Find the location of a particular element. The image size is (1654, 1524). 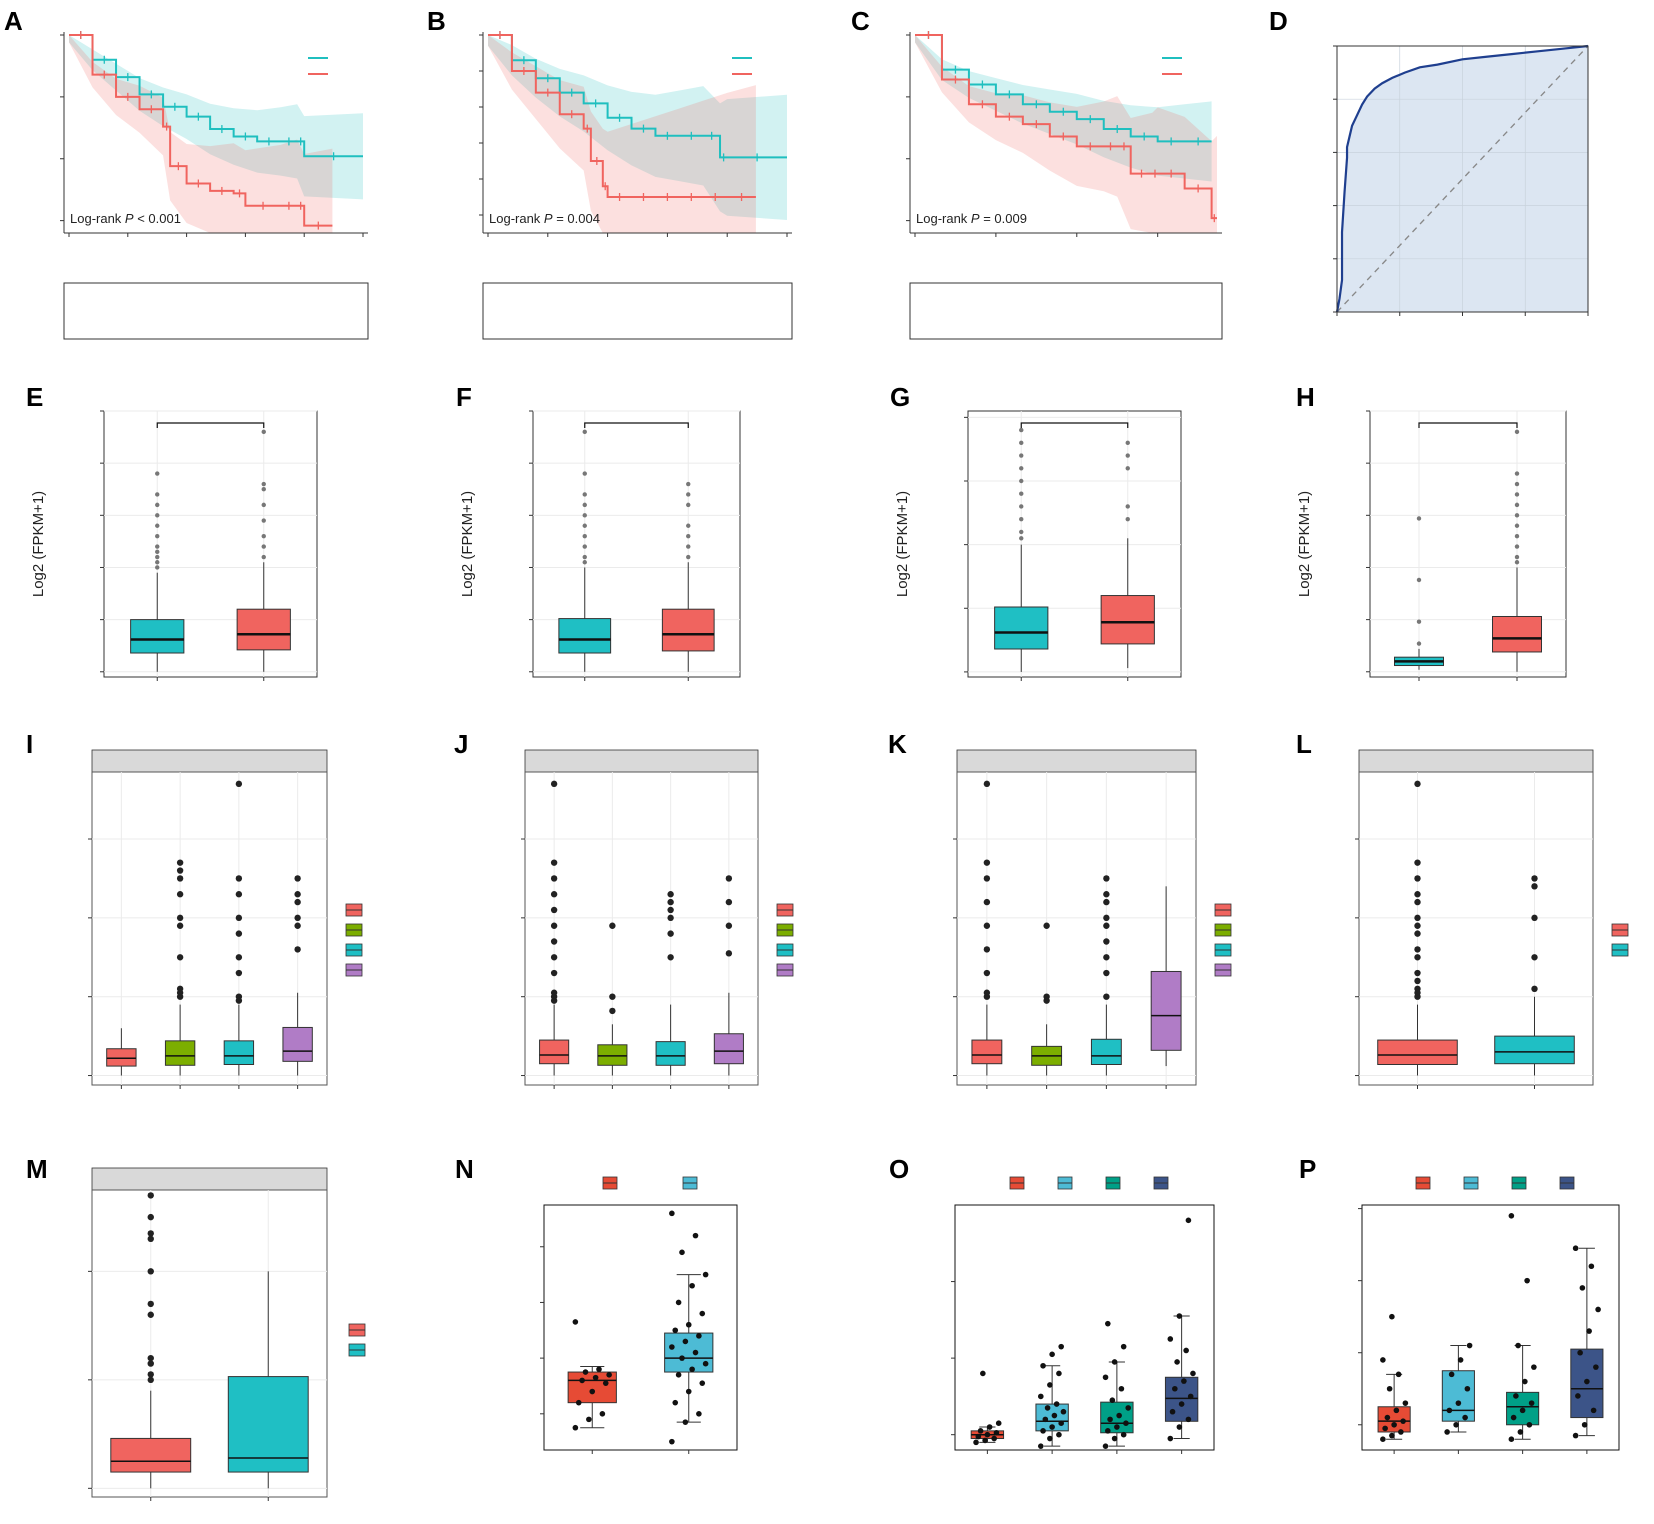

panel-label-G: G is located at coordinates (900, 397).